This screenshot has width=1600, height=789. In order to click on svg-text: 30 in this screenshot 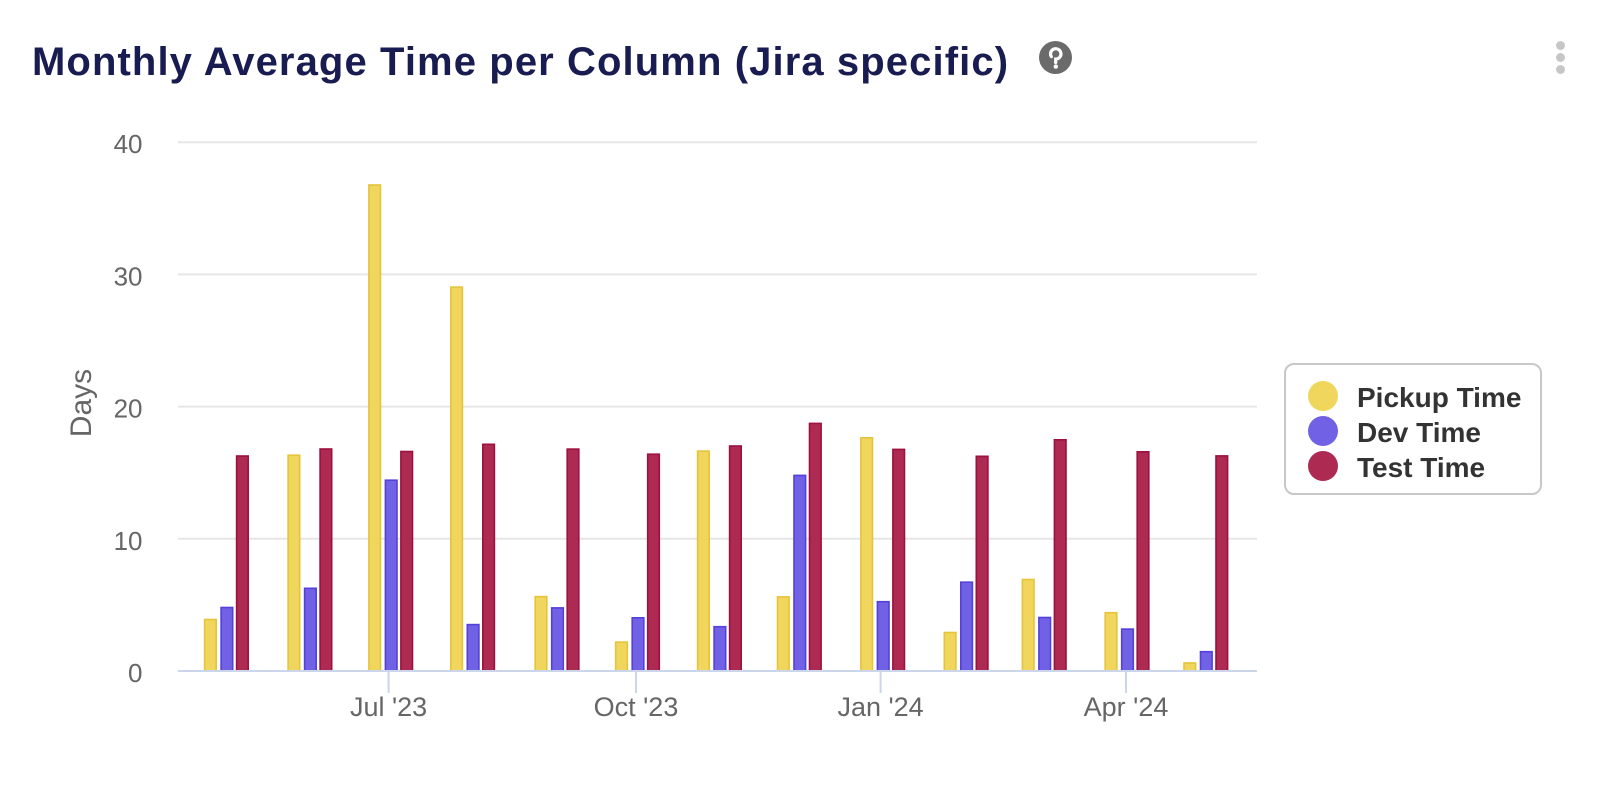, I will do `click(128, 276)`.